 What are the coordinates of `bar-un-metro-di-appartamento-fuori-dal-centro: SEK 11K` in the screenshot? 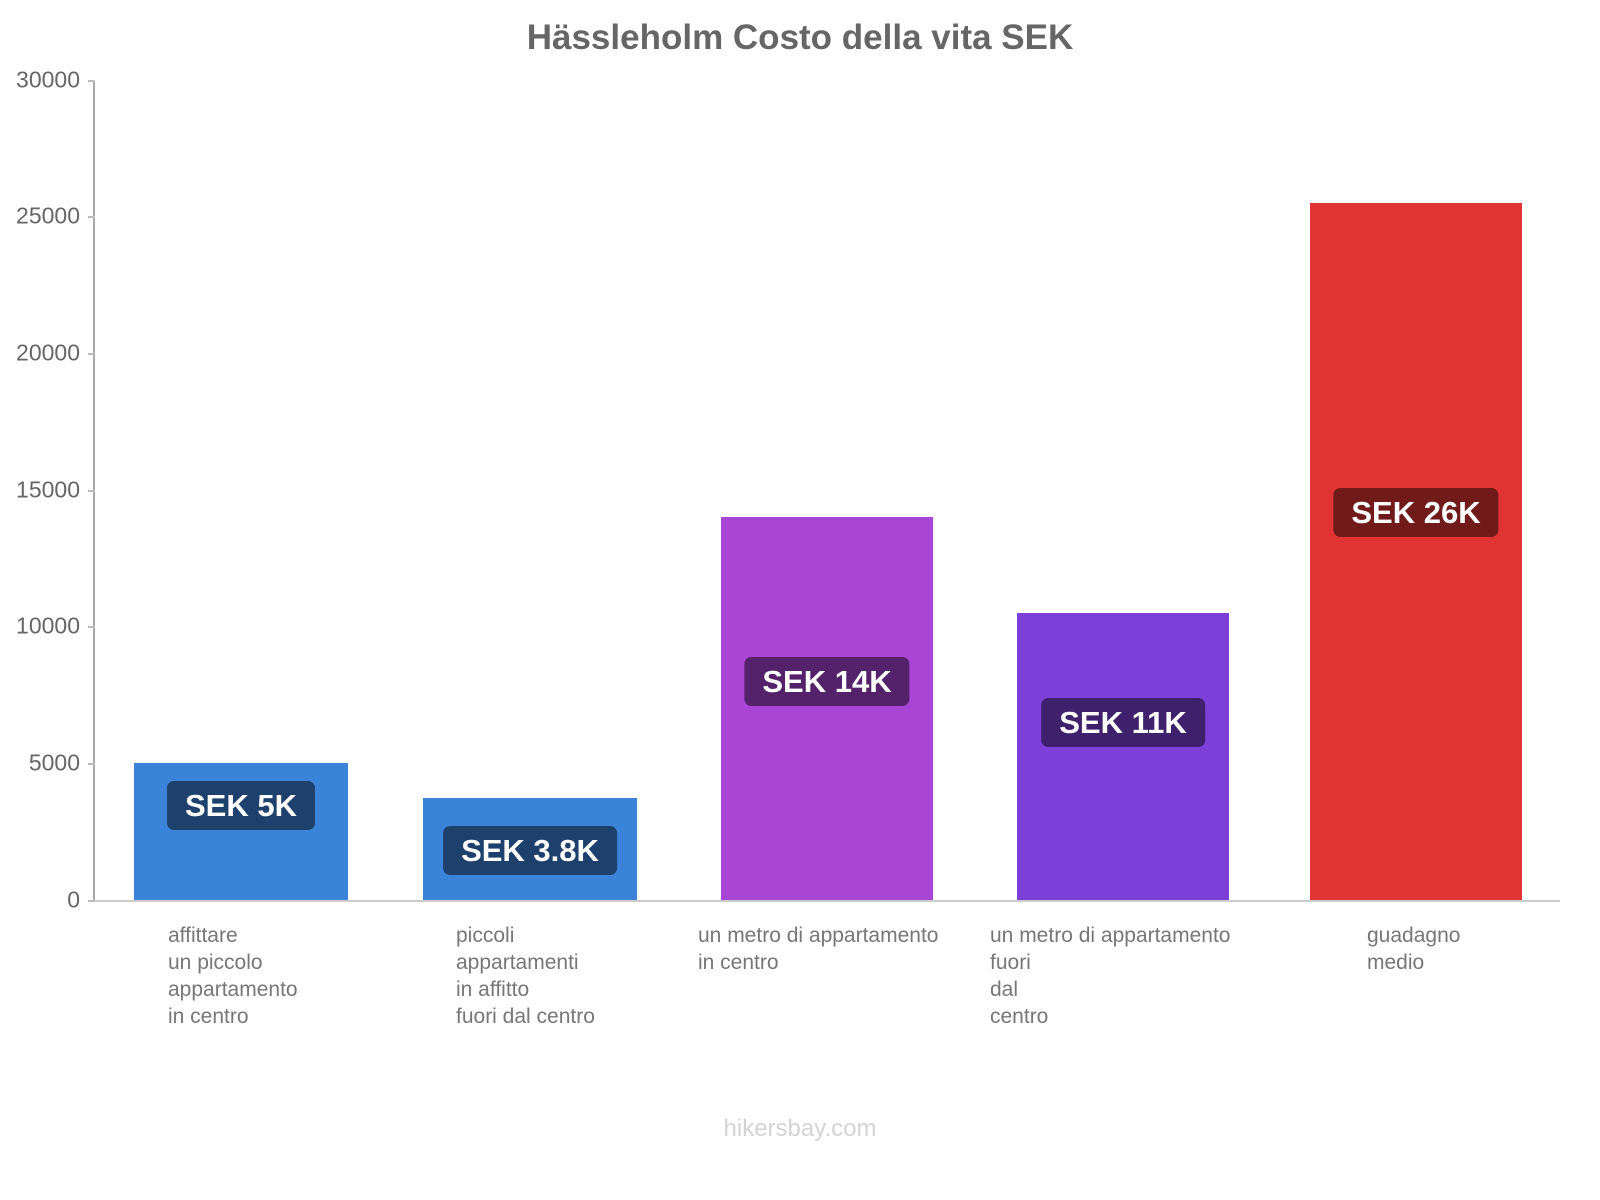 It's located at (1123, 756).